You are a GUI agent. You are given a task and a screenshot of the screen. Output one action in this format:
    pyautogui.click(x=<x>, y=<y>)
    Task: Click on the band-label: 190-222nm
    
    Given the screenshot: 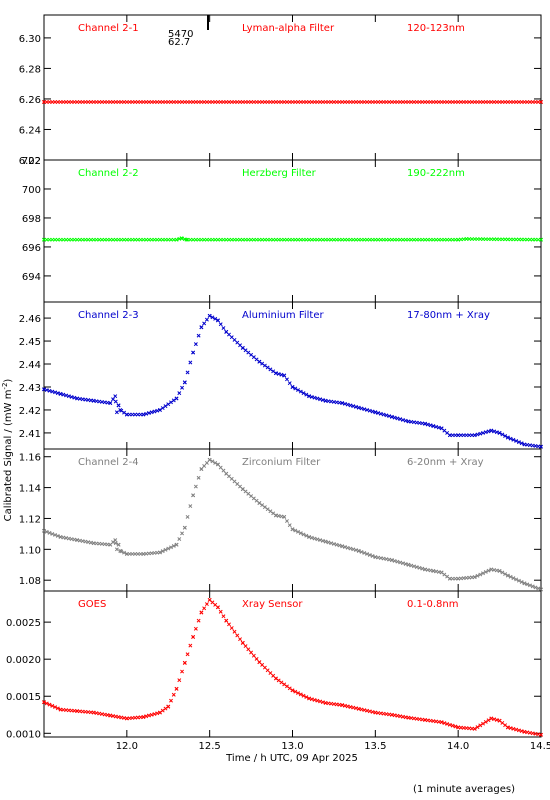 What is the action you would take?
    pyautogui.click(x=436, y=173)
    